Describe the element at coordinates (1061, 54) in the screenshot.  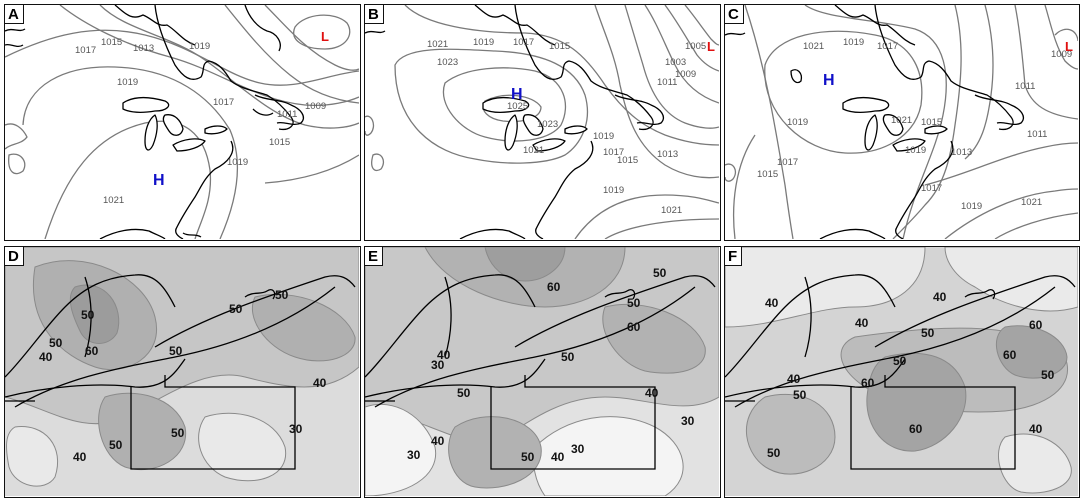
I see `isobar-label: 1009` at that location.